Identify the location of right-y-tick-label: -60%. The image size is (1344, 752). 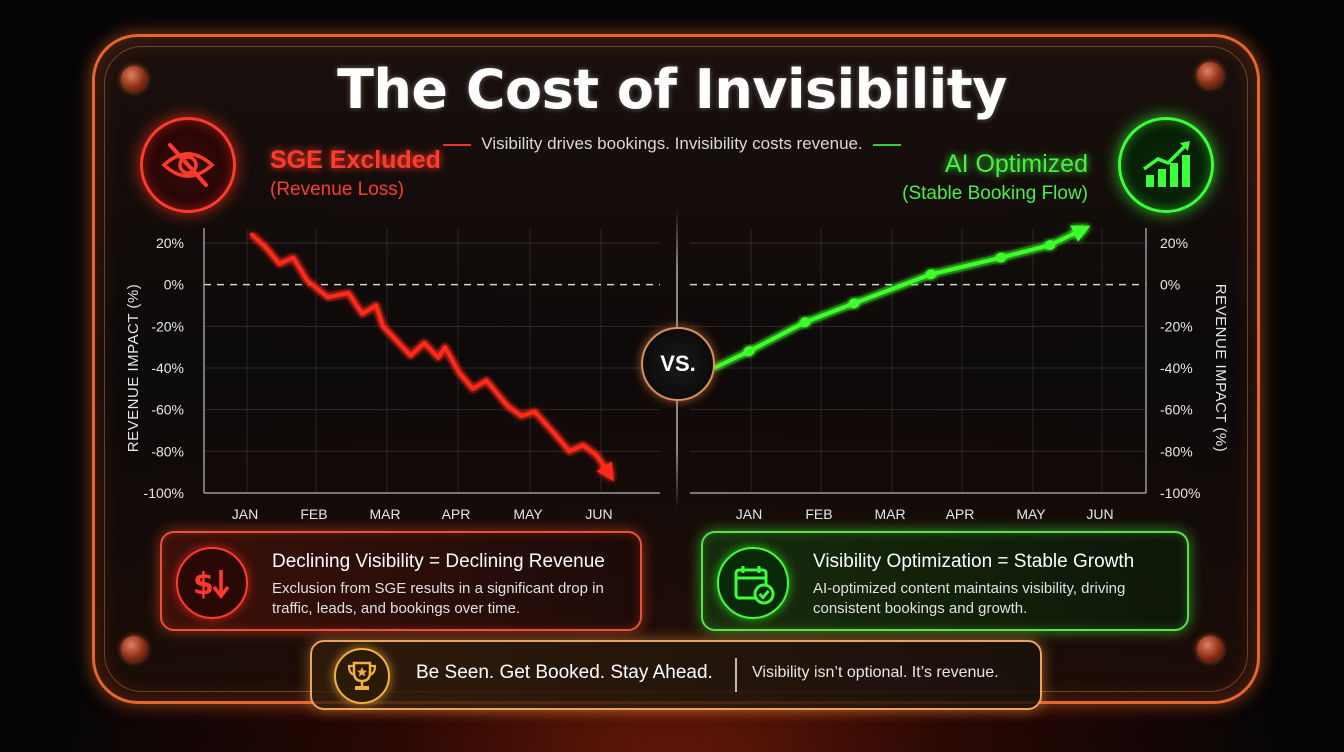
(1176, 410).